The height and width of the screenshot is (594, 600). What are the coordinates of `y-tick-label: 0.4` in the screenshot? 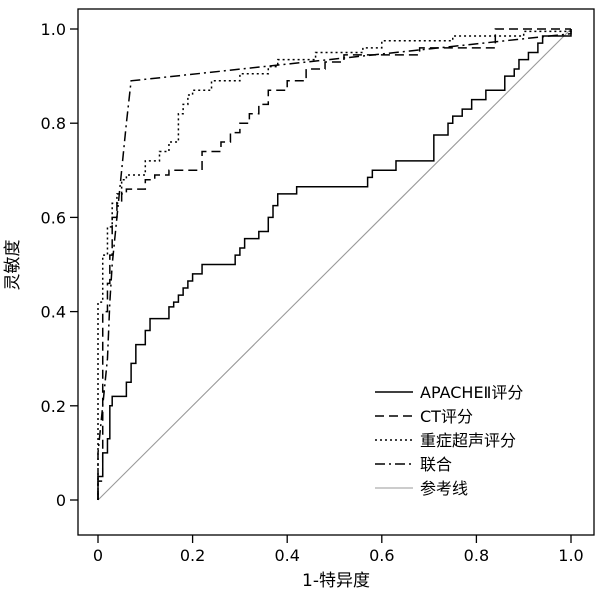 It's located at (53, 312).